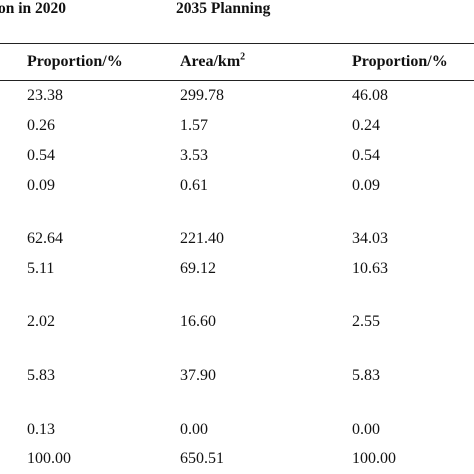 This screenshot has height=474, width=474. Describe the element at coordinates (370, 238) in the screenshot. I see `table-cell: 34.03` at that location.